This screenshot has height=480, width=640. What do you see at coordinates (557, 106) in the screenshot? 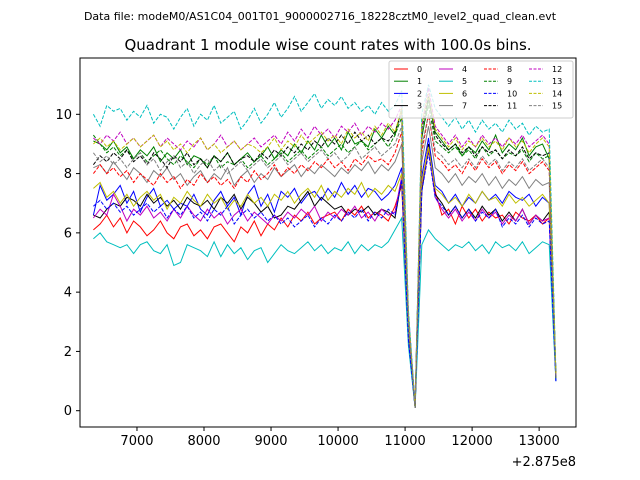
I see `legend-label-15: 15` at bounding box center [557, 106].